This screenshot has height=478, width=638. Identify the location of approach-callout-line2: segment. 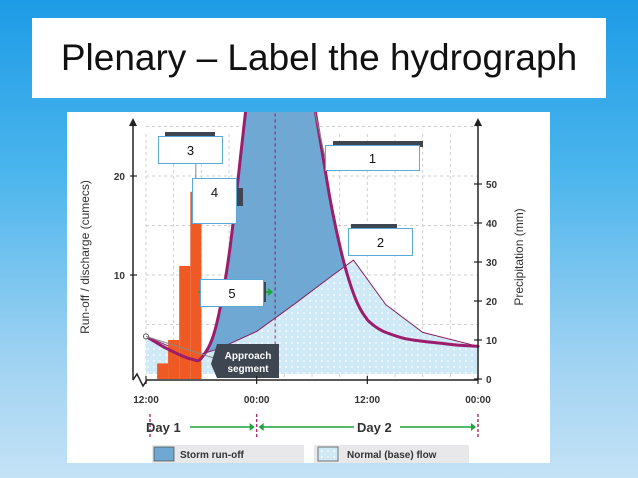
(248, 369).